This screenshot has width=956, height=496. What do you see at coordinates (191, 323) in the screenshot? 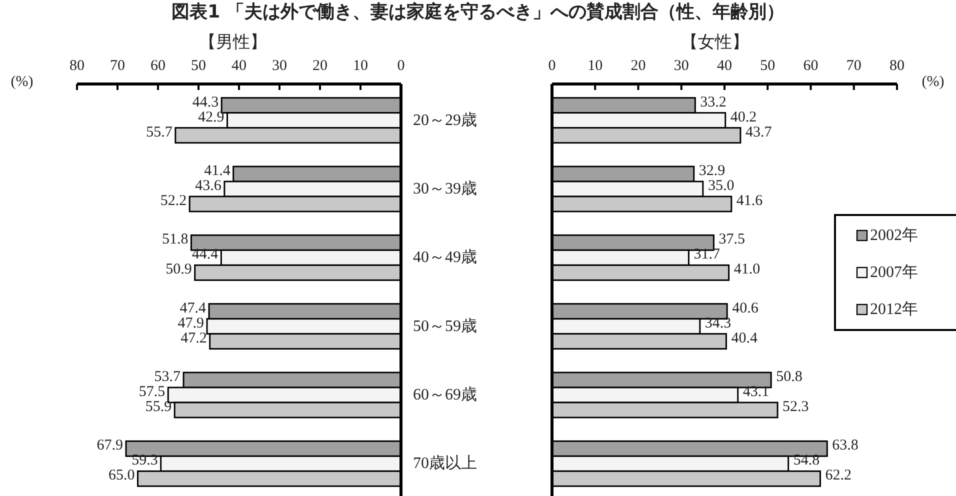
I see `data-label: 47.9` at bounding box center [191, 323].